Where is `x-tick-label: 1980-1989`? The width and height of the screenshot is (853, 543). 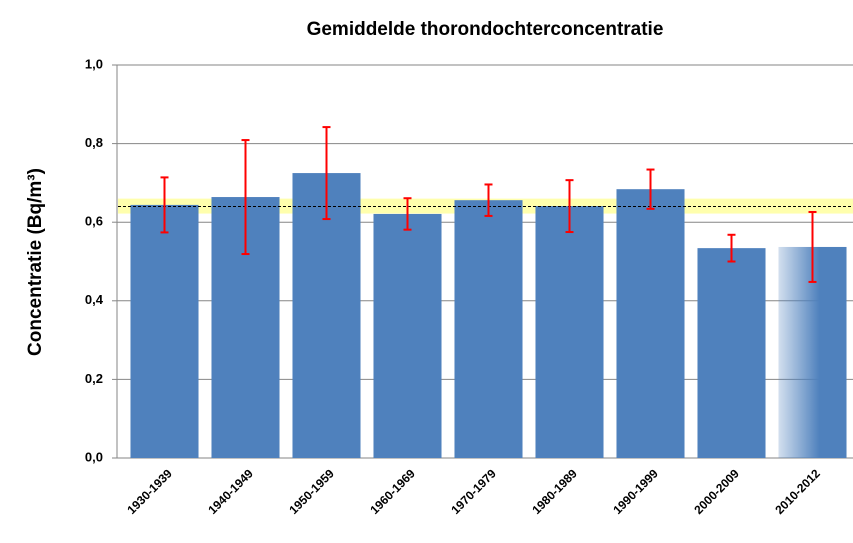 x-tick-label: 1980-1989 is located at coordinates (554, 491).